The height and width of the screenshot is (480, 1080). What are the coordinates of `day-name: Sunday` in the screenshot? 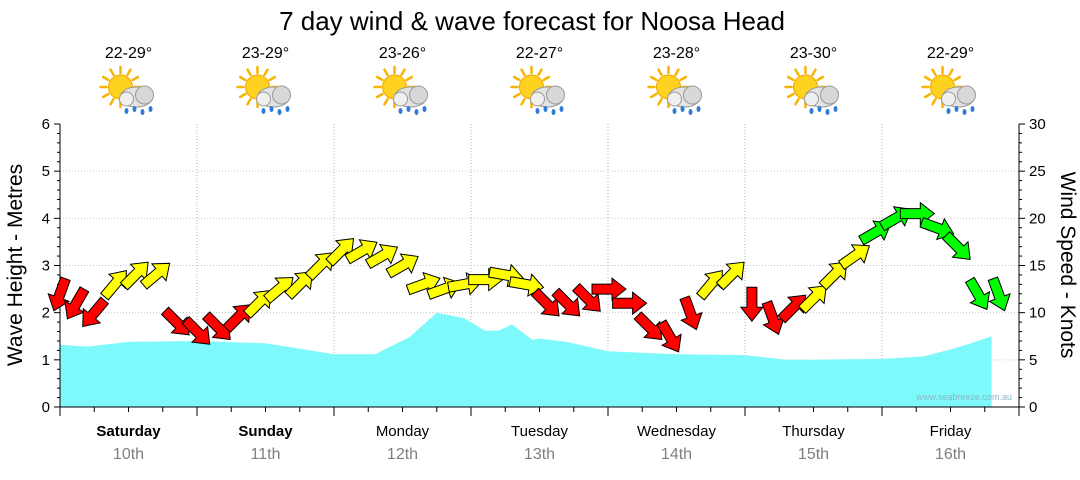 It's located at (265, 431).